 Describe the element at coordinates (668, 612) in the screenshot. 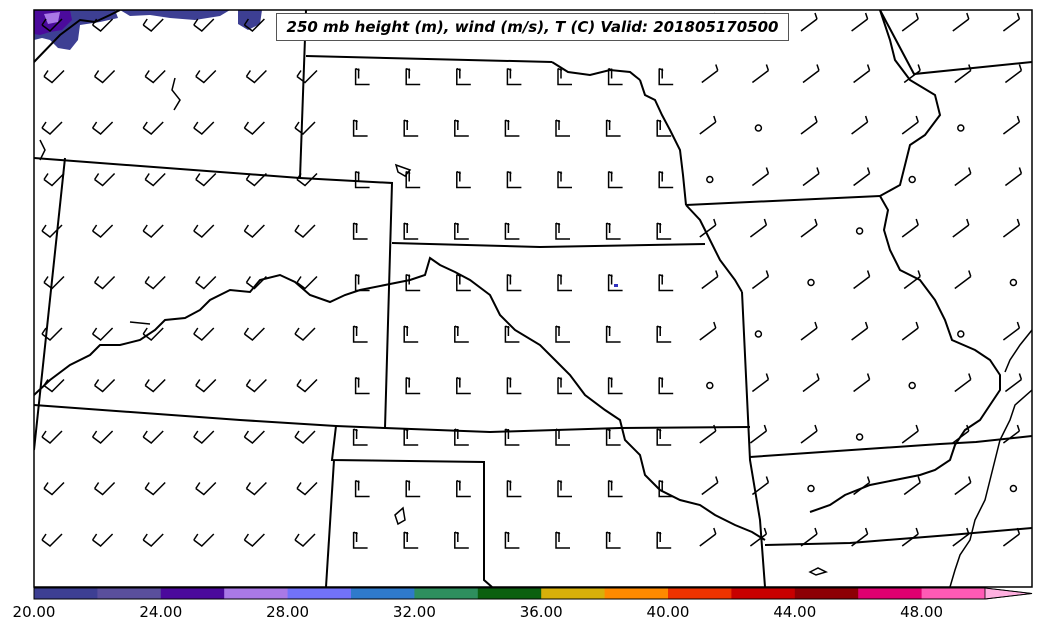

I see `colorbar-tick-label: 40.00` at that location.